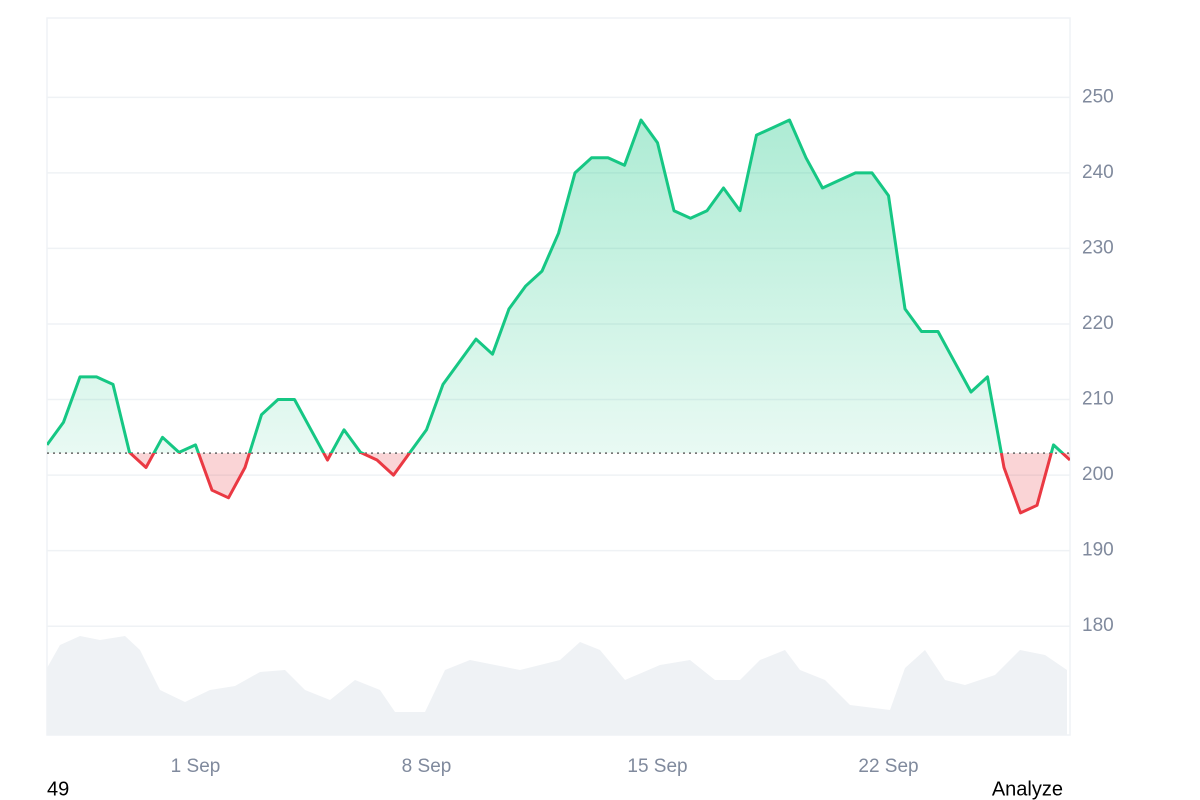 This screenshot has height=800, width=1200. What do you see at coordinates (58, 789) in the screenshot?
I see `footer-left: 49` at bounding box center [58, 789].